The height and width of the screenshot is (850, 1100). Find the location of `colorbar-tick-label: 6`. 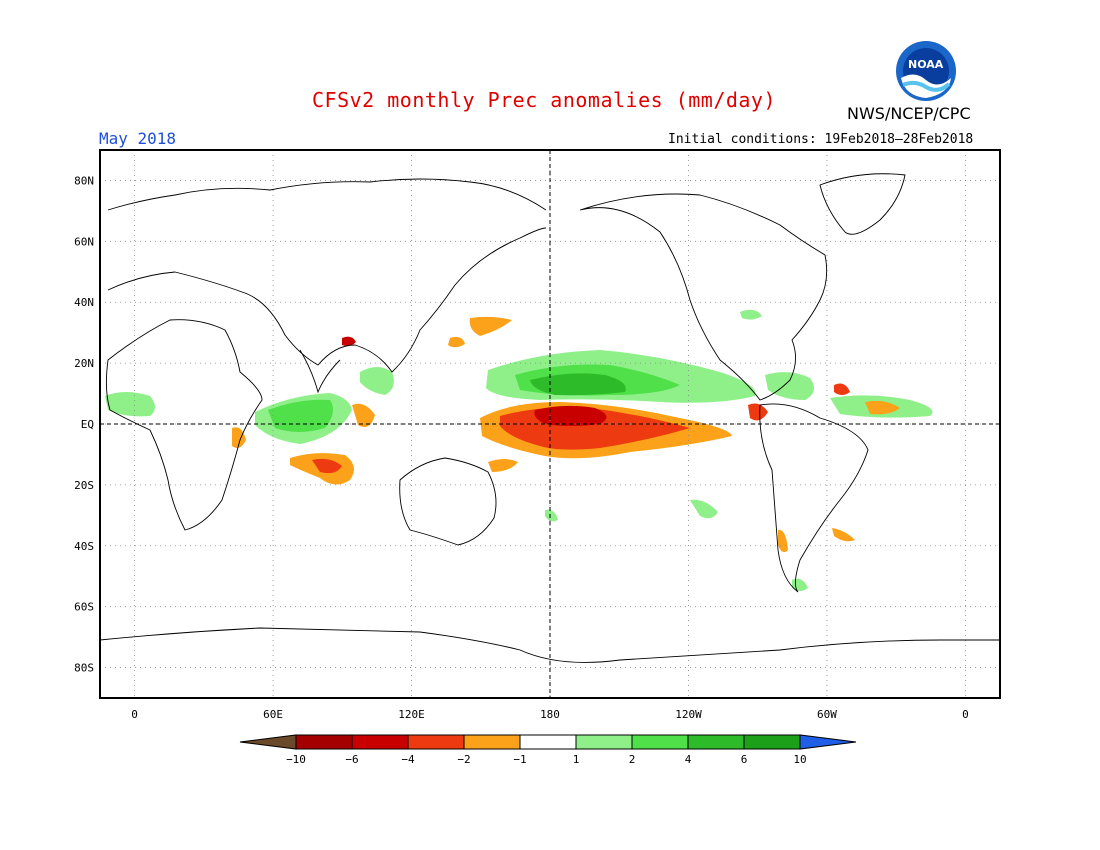

colorbar-tick-label: 6 is located at coordinates (744, 759).